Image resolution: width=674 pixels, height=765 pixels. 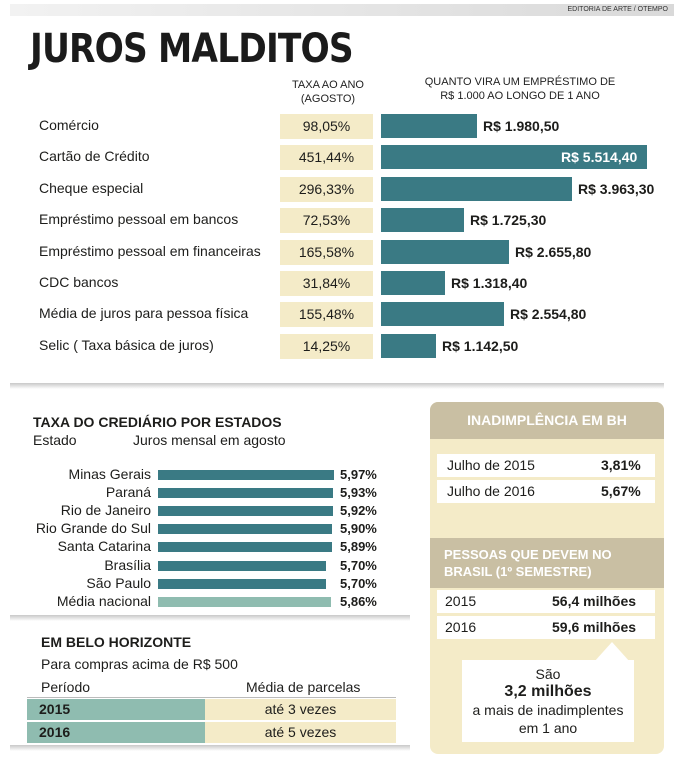 I want to click on loan-value-label: R$ 1.980,50, so click(x=521, y=126).